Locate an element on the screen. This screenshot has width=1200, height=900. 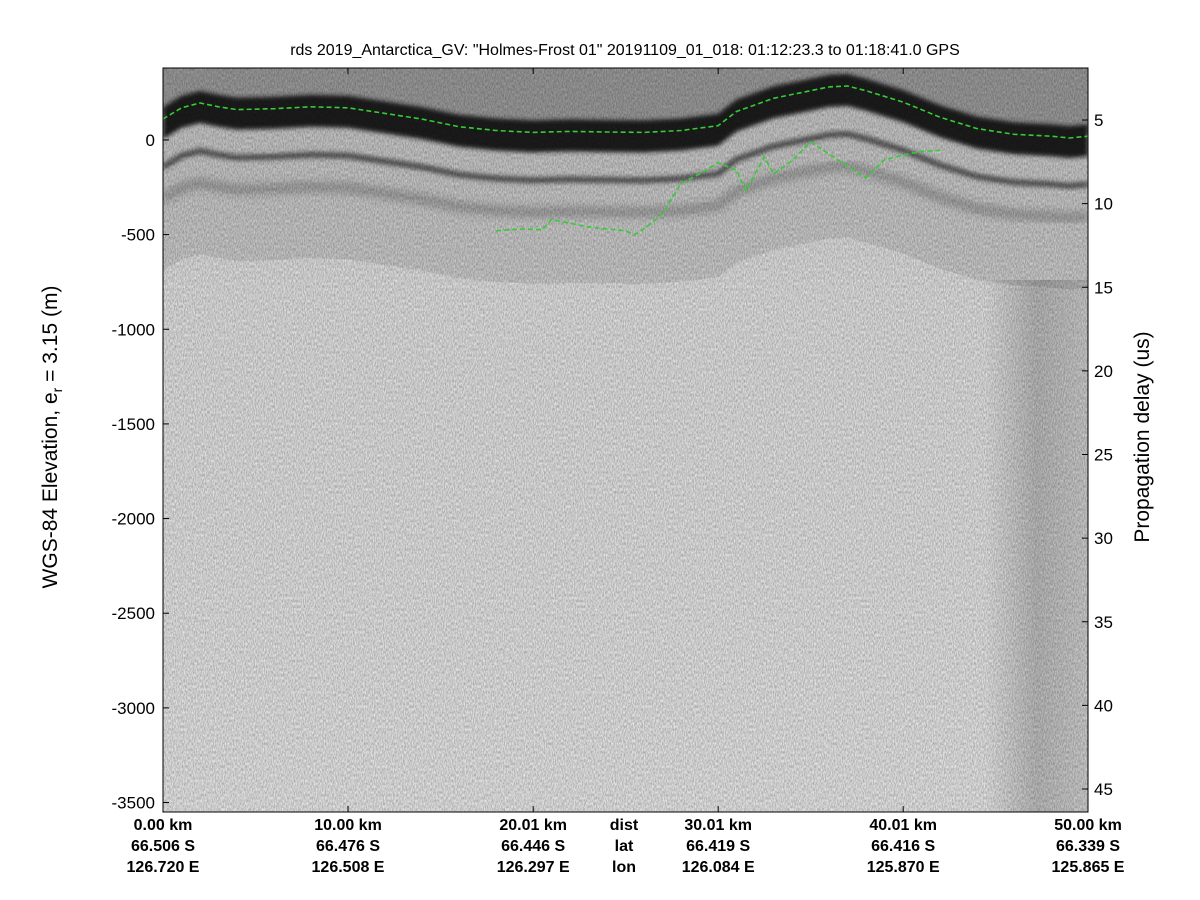
x-label-column: 10.00 km 66.476 S 126.508 E is located at coordinates (348, 846).